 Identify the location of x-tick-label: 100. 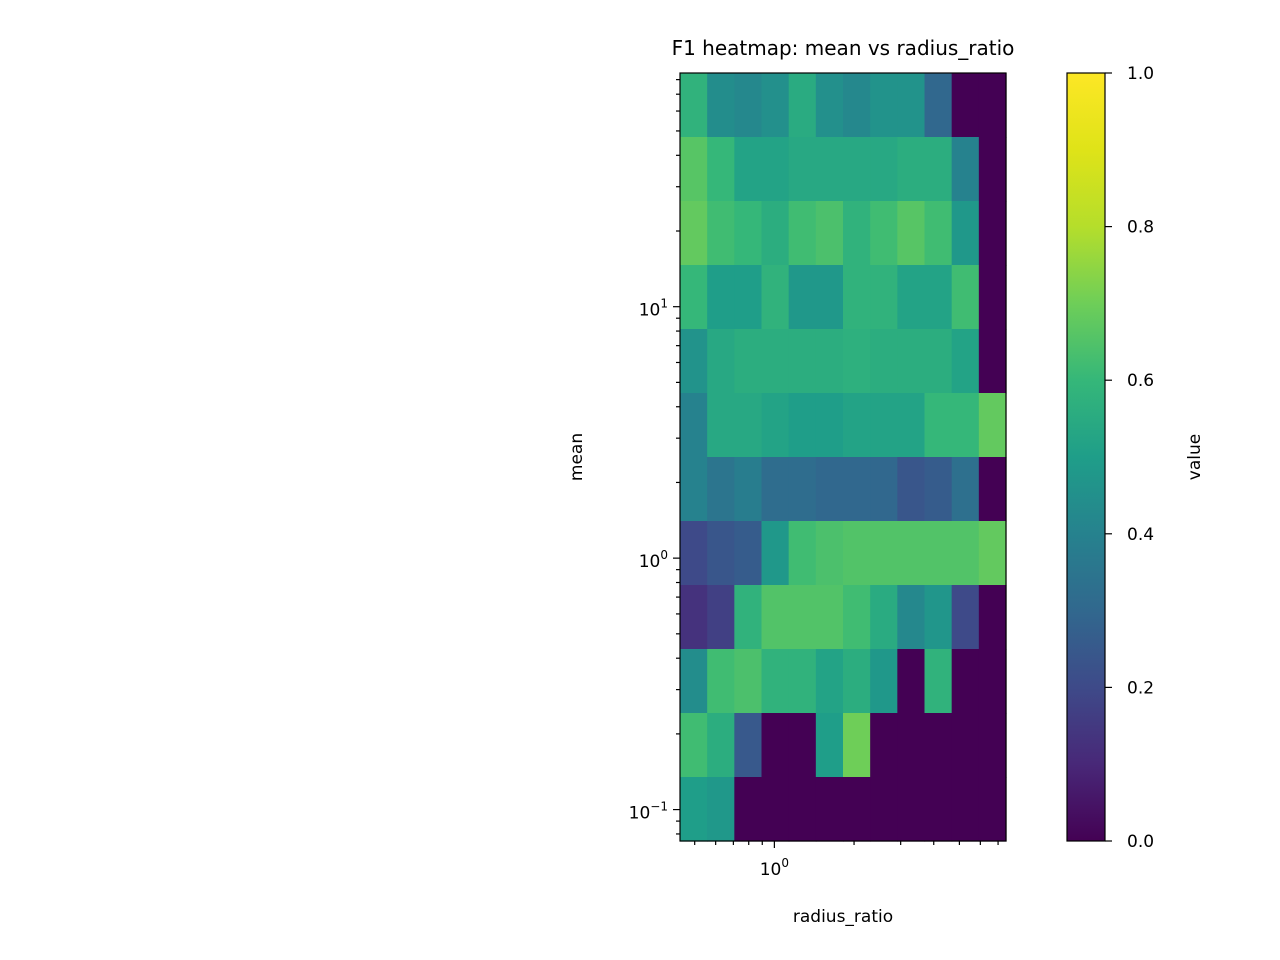
(774, 868).